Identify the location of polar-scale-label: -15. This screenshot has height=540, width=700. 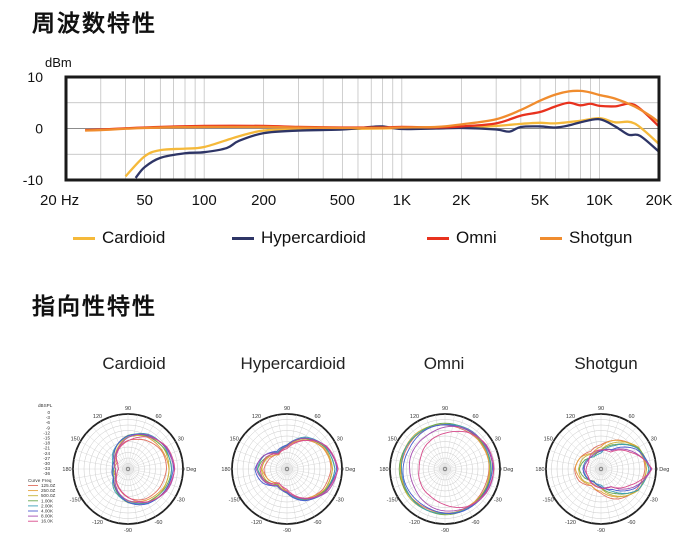
(46, 438).